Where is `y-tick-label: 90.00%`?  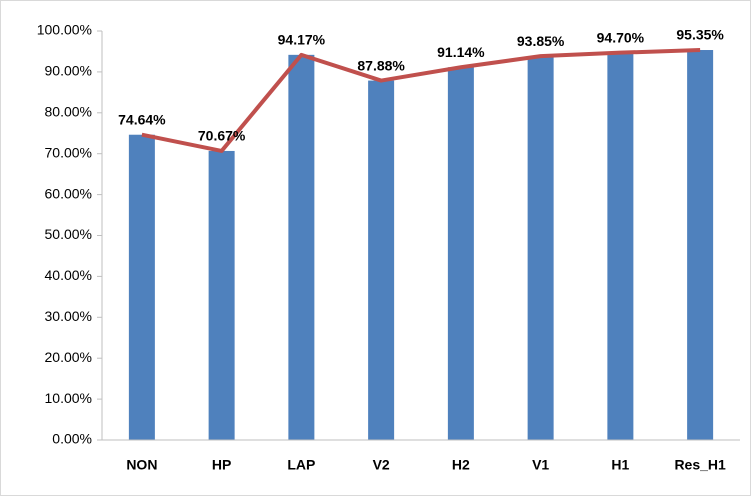 y-tick-label: 90.00% is located at coordinates (68, 71).